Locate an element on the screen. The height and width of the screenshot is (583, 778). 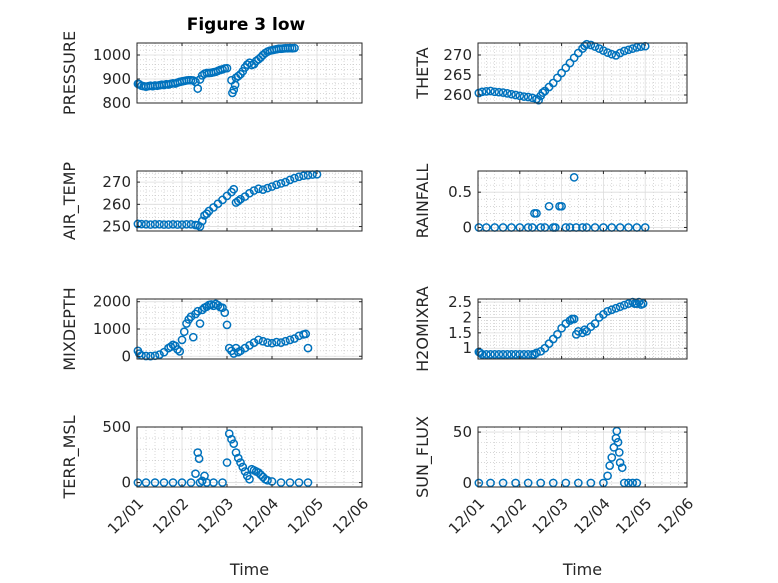
subplot-pressure: 800 900 1000 PRESSURE is located at coordinates (211, 73).